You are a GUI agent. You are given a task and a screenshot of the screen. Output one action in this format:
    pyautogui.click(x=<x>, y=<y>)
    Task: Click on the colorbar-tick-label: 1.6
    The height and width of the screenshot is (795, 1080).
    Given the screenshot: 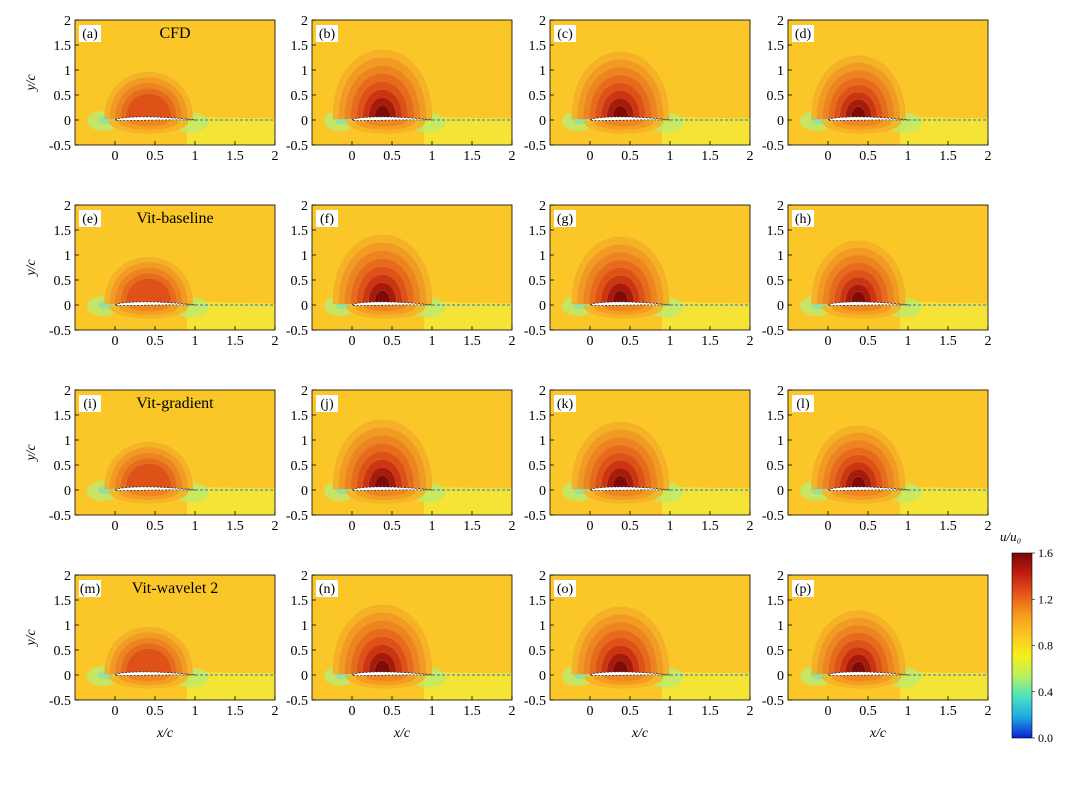 What is the action you would take?
    pyautogui.click(x=1045, y=553)
    